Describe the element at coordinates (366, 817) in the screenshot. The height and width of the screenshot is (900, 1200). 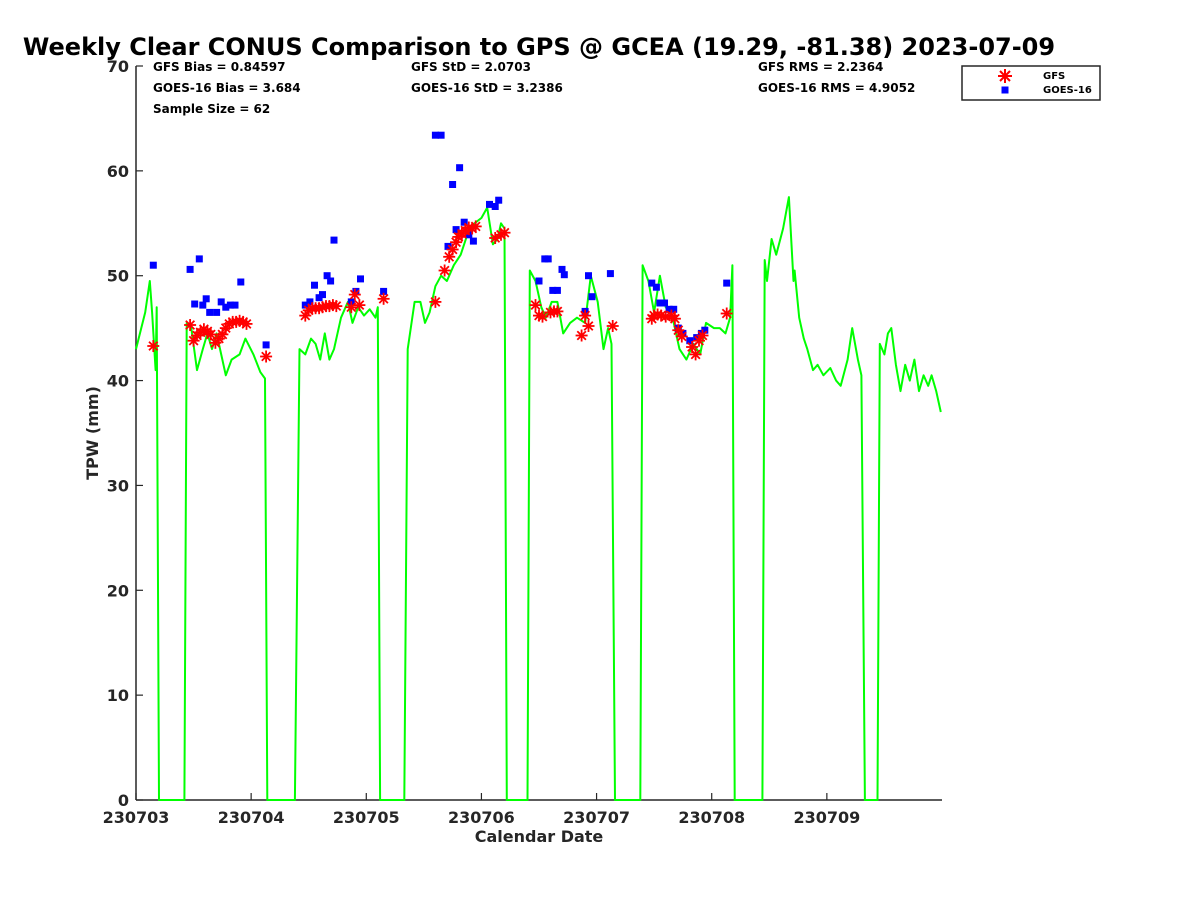
I see `x-tick-label: 230705` at that location.